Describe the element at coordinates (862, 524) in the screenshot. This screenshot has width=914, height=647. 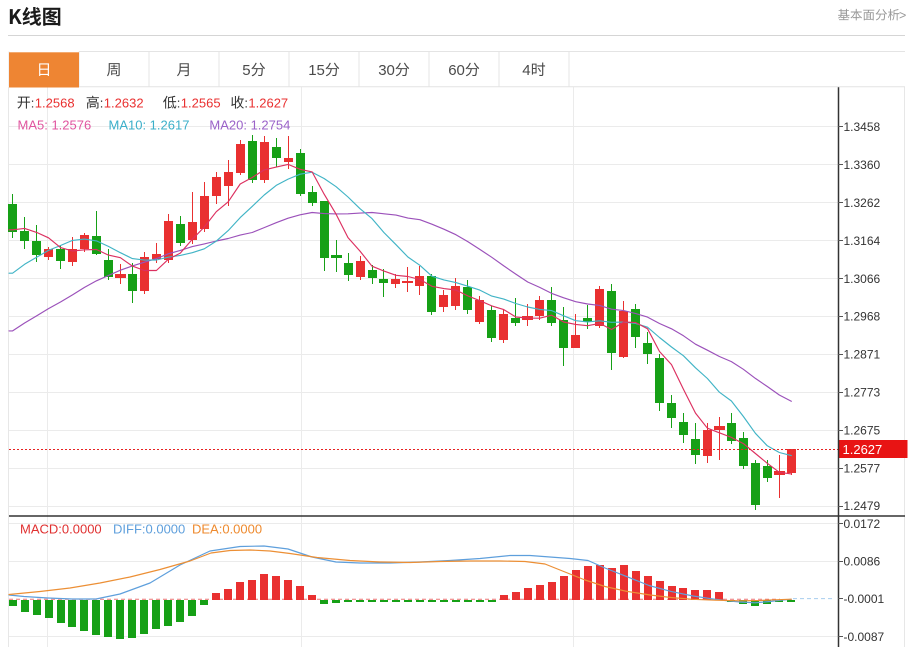
I see `svg-text: 0.0172` at that location.